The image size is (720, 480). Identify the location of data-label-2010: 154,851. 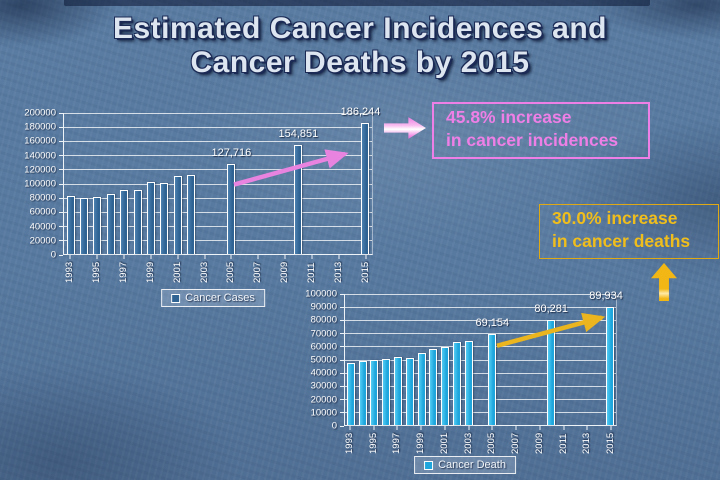
(298, 134).